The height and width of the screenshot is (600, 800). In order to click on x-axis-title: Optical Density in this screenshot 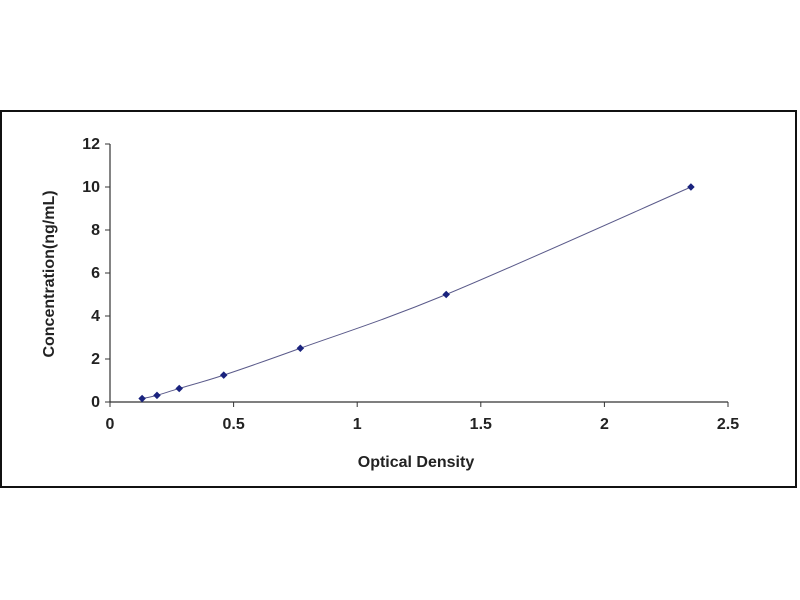, I will do `click(416, 462)`.